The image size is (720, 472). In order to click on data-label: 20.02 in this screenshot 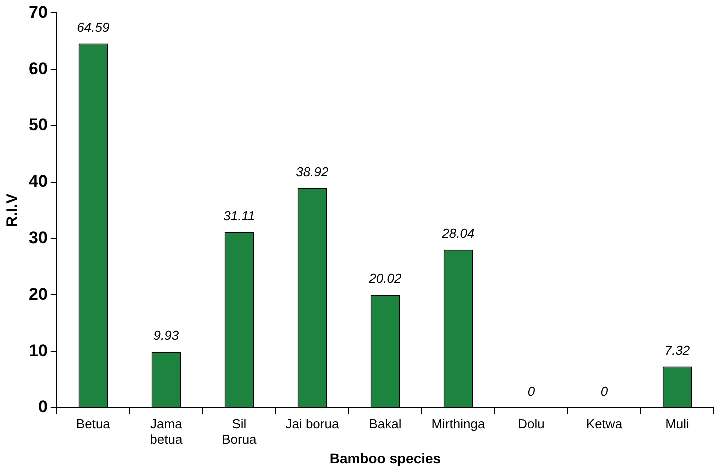, I will do `click(385, 278)`.